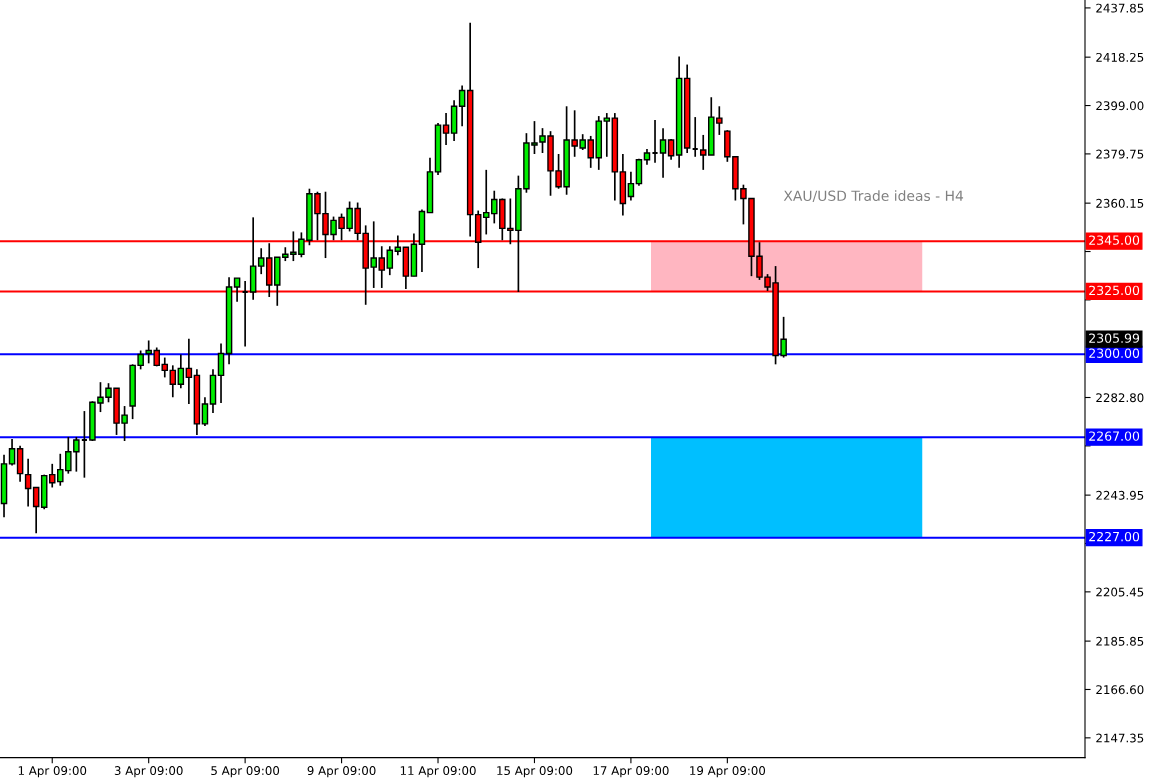 The width and height of the screenshot is (1153, 781). What do you see at coordinates (1114, 436) in the screenshot?
I see `ref-line-label: 2267.00` at bounding box center [1114, 436].